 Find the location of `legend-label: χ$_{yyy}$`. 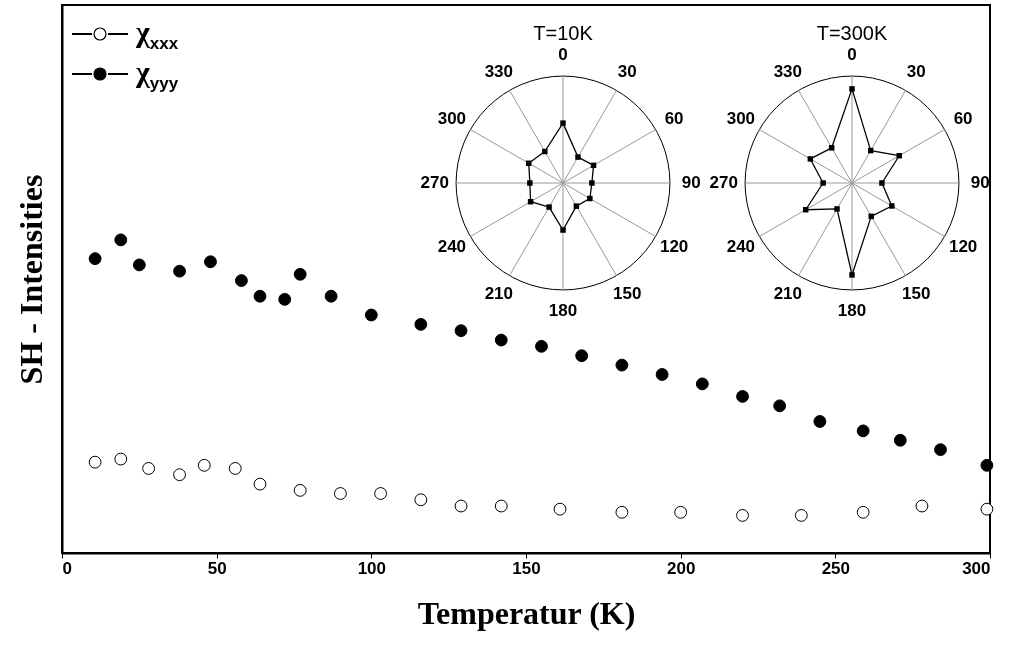

legend-label: χ$_{yyy}$ is located at coordinates (157, 74).